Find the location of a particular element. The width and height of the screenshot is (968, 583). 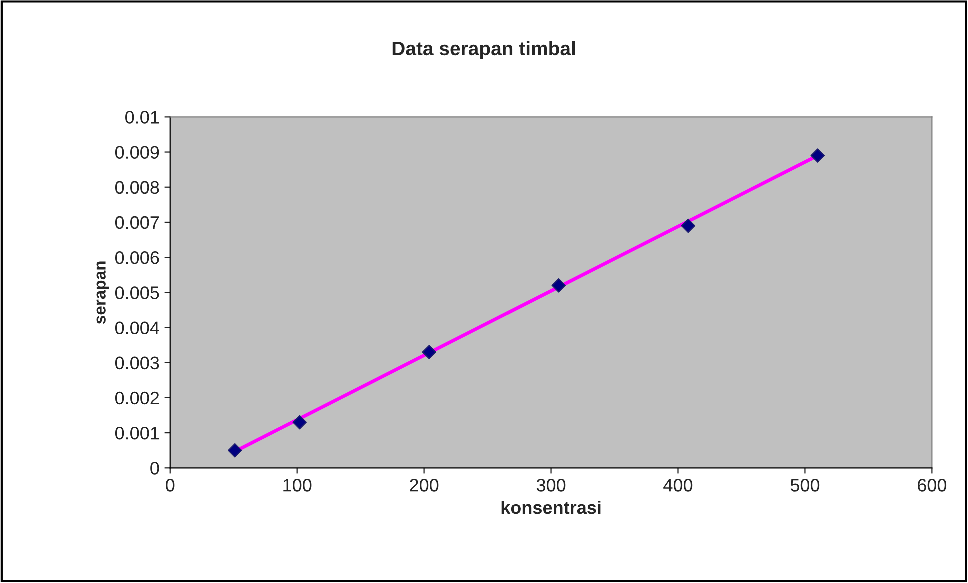

y-tick-label: 0.001 is located at coordinates (137, 433).